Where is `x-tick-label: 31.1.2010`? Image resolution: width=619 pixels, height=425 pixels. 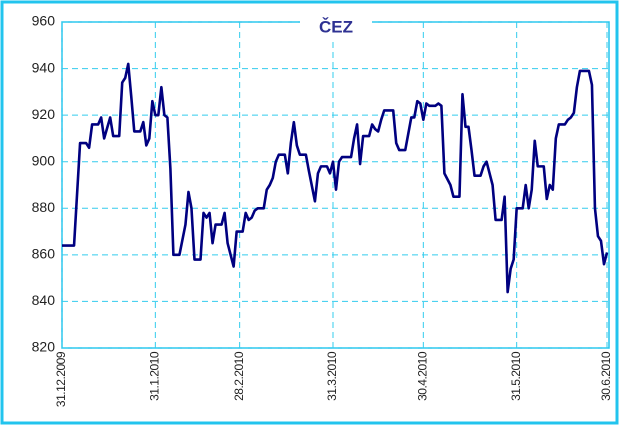 x-tick-label: 31.1.2010 is located at coordinates (155, 376).